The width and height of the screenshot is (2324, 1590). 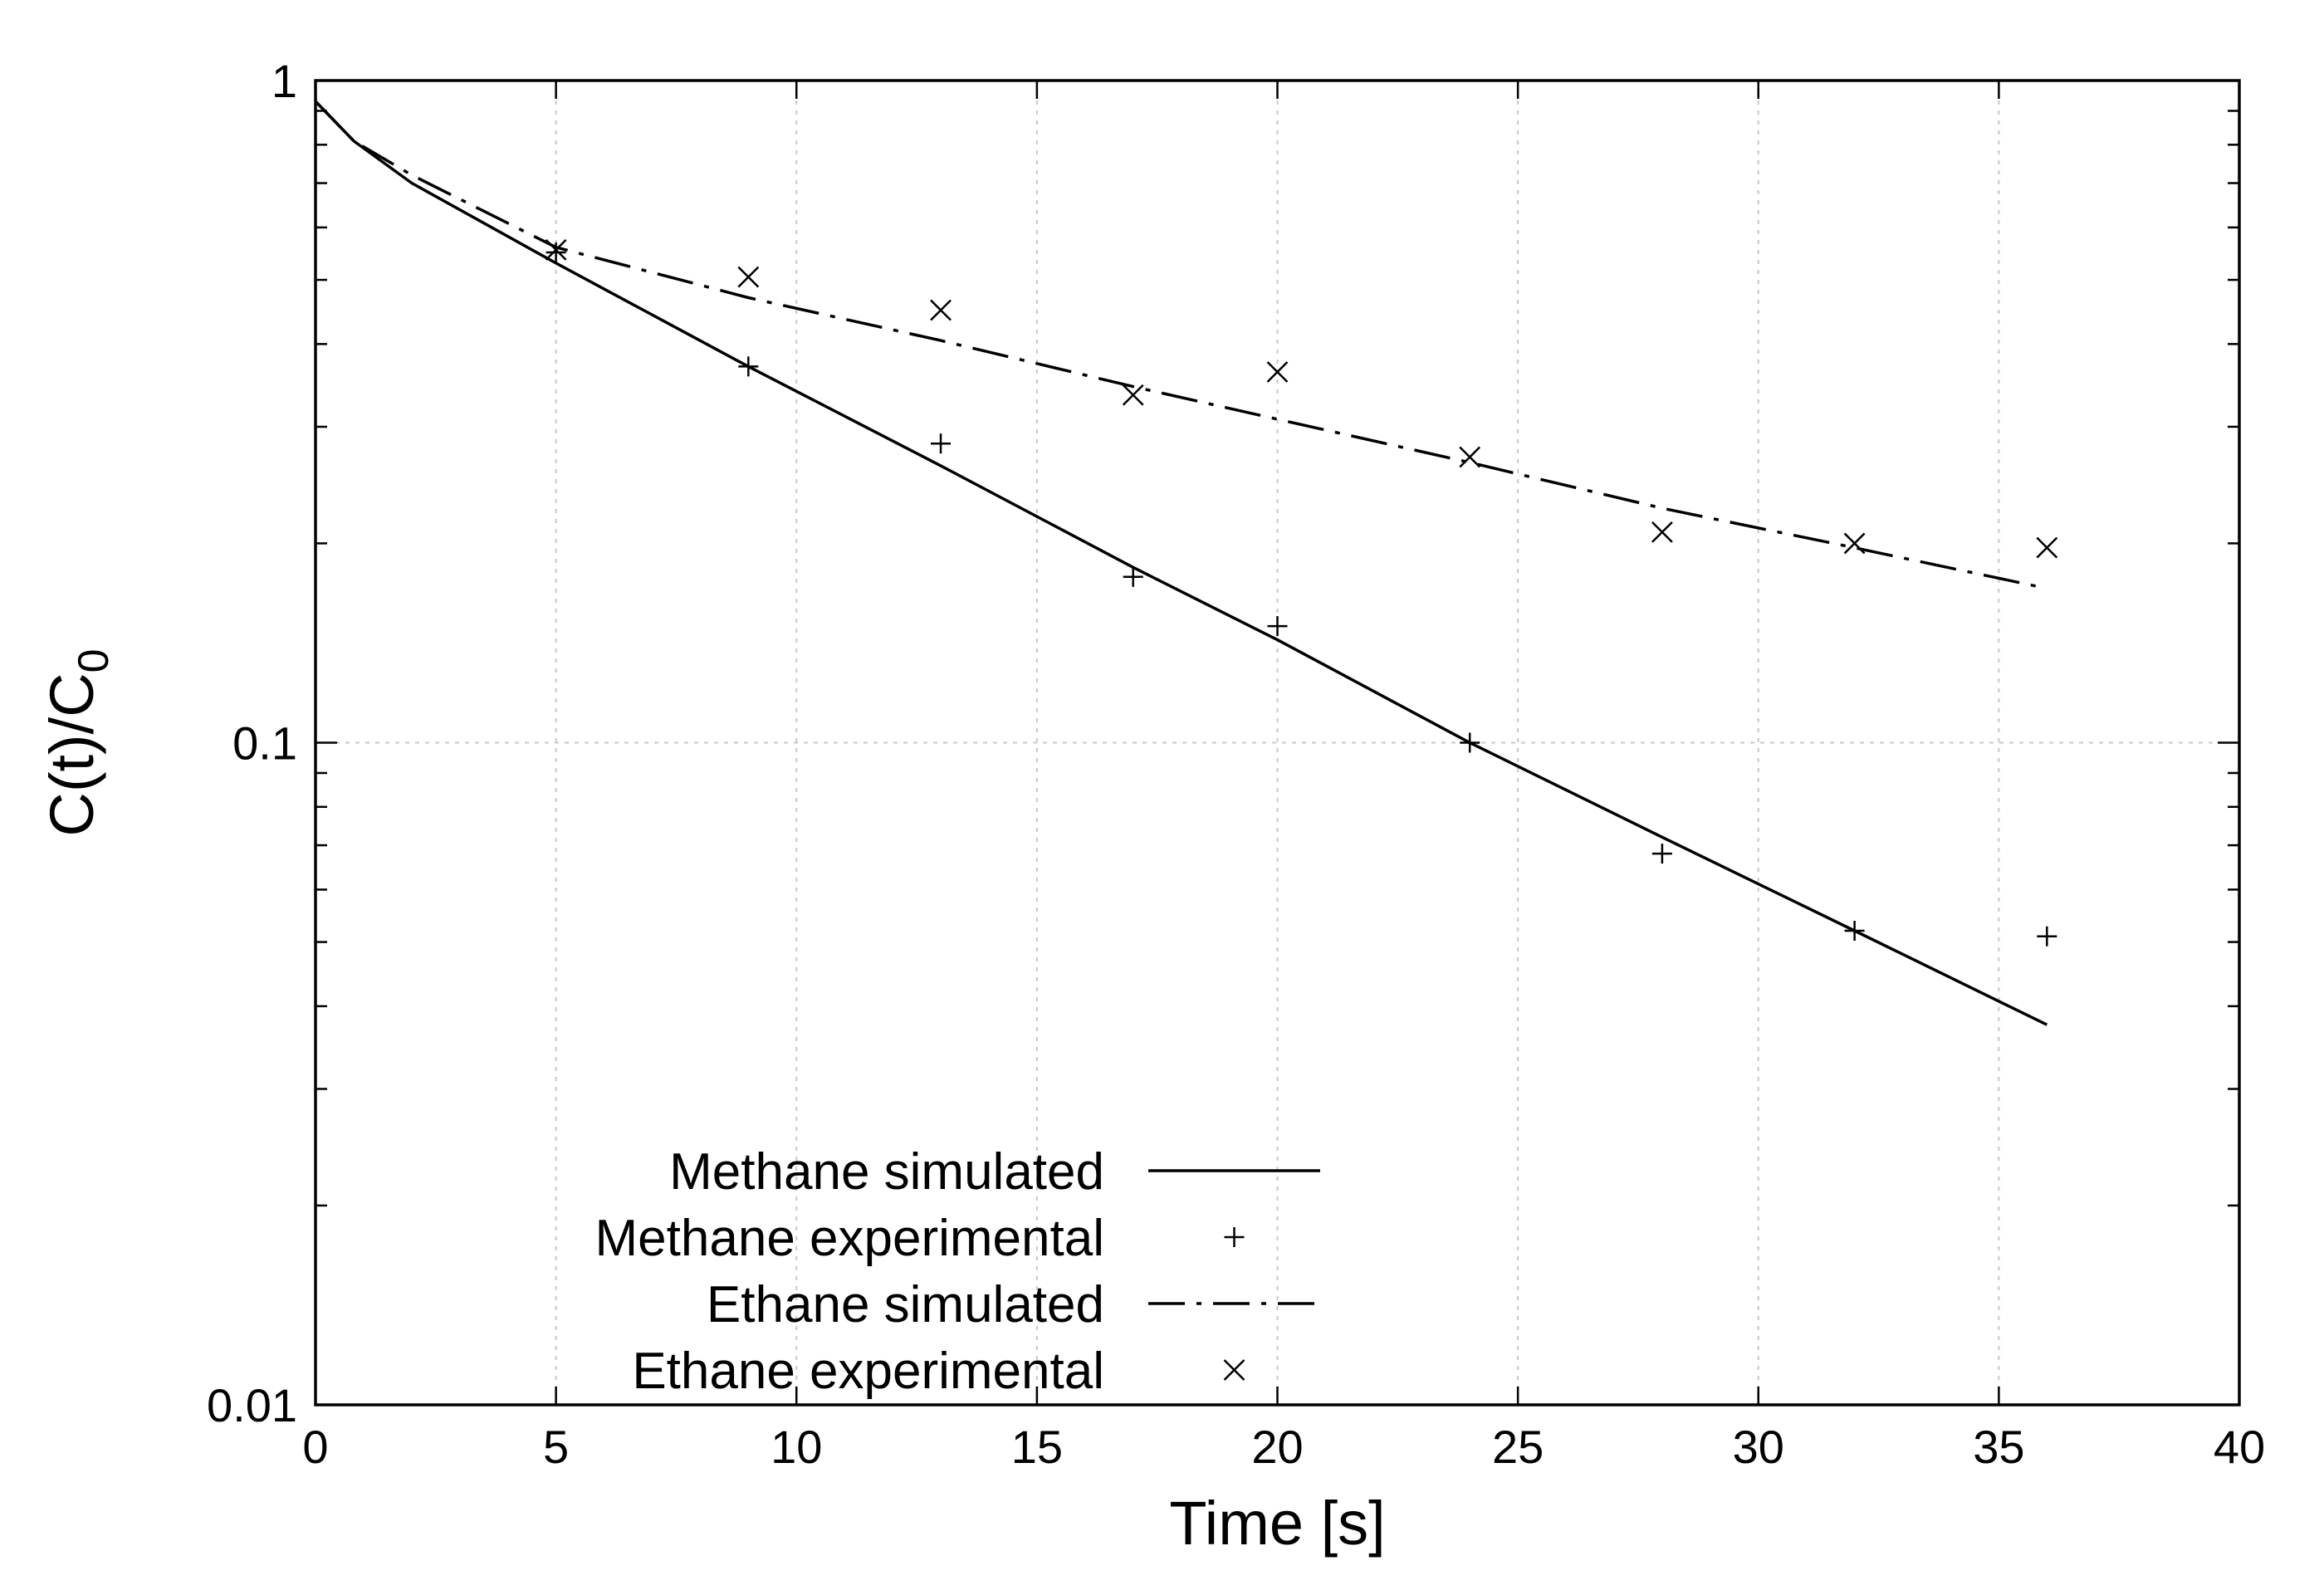 I want to click on x-axis-title: Time [s], so click(x=1277, y=1523).